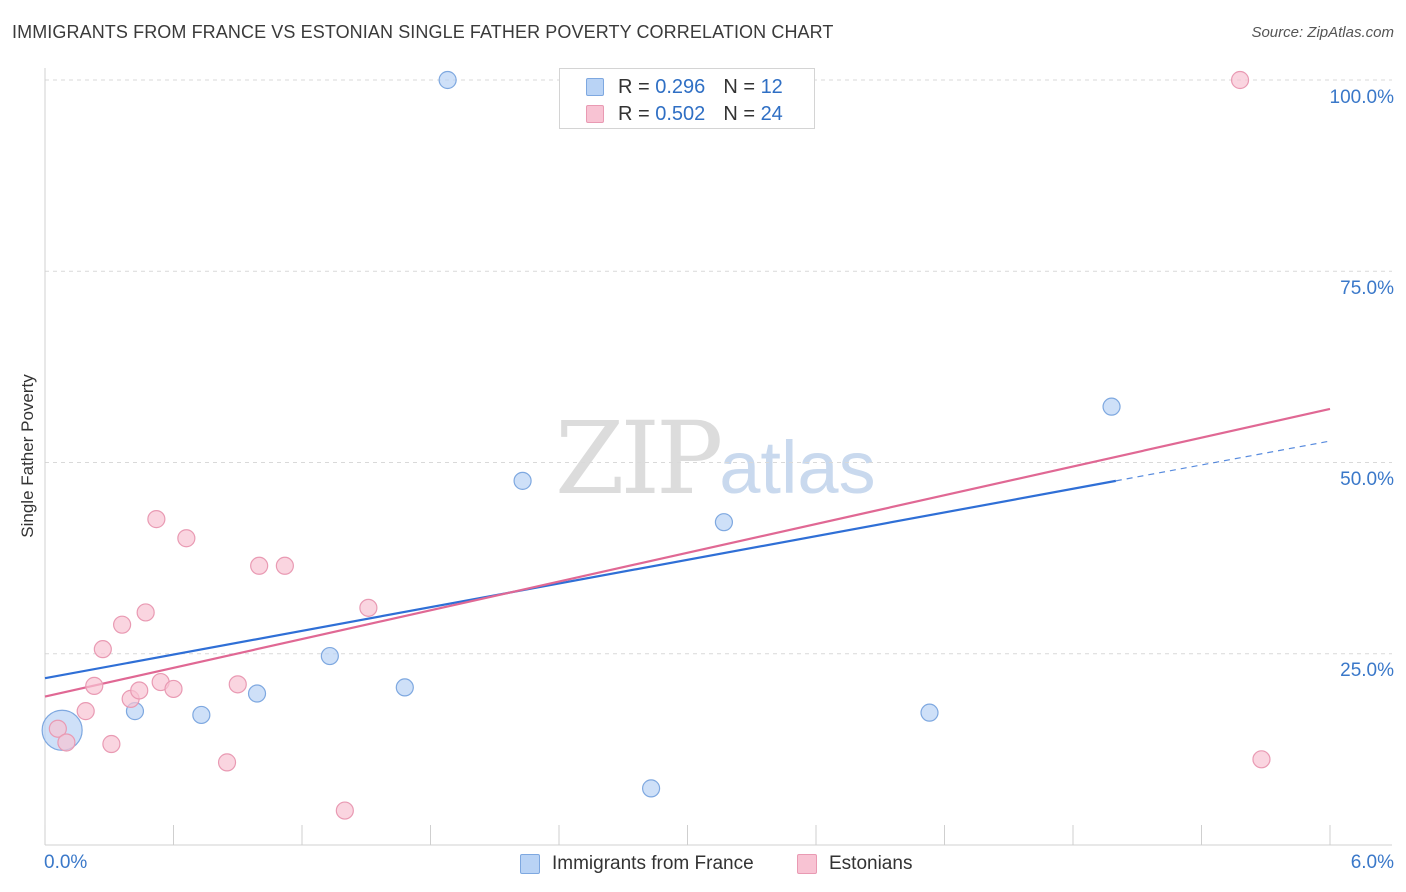 The image size is (1406, 892). What do you see at coordinates (680, 113) in the screenshot?
I see `legend-r-value: 0.502` at bounding box center [680, 113].